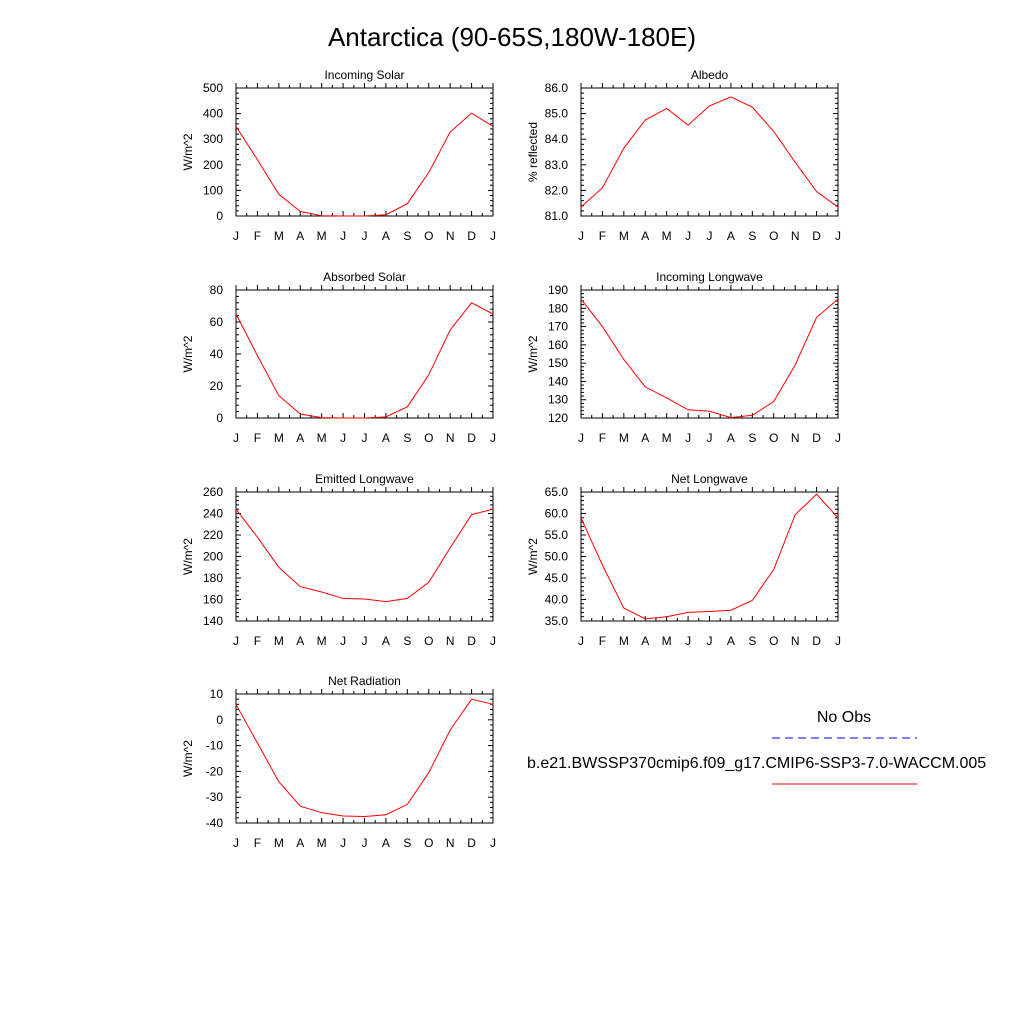 The width and height of the screenshot is (1024, 1029). Describe the element at coordinates (215, 771) in the screenshot. I see `y-tick-label: -20` at that location.